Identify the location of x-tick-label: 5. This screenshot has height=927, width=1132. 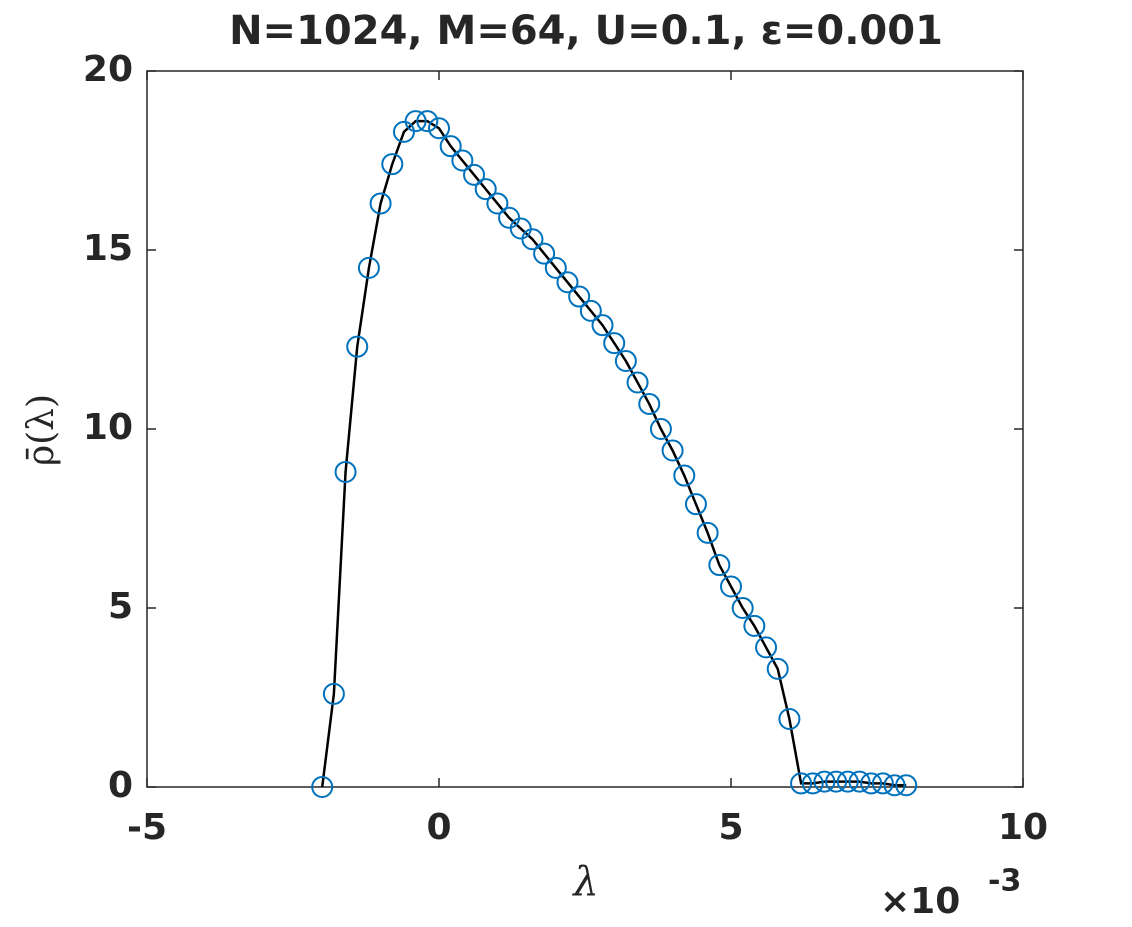
(730, 827).